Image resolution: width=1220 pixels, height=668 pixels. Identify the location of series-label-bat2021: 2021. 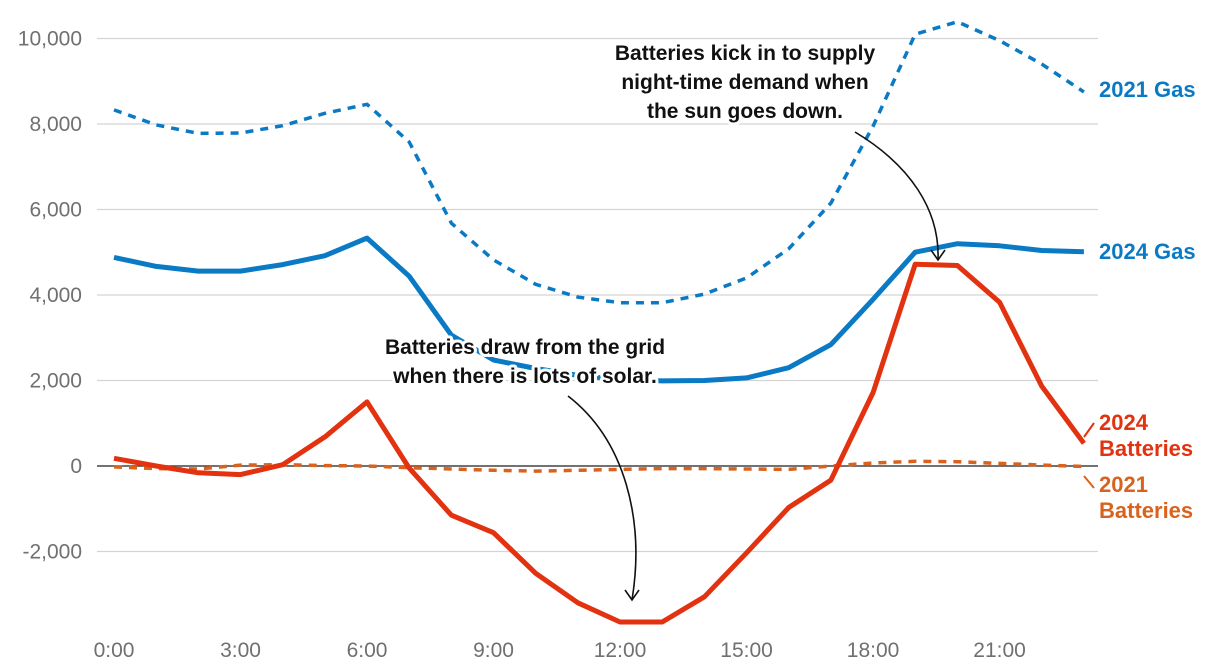
(1123, 484).